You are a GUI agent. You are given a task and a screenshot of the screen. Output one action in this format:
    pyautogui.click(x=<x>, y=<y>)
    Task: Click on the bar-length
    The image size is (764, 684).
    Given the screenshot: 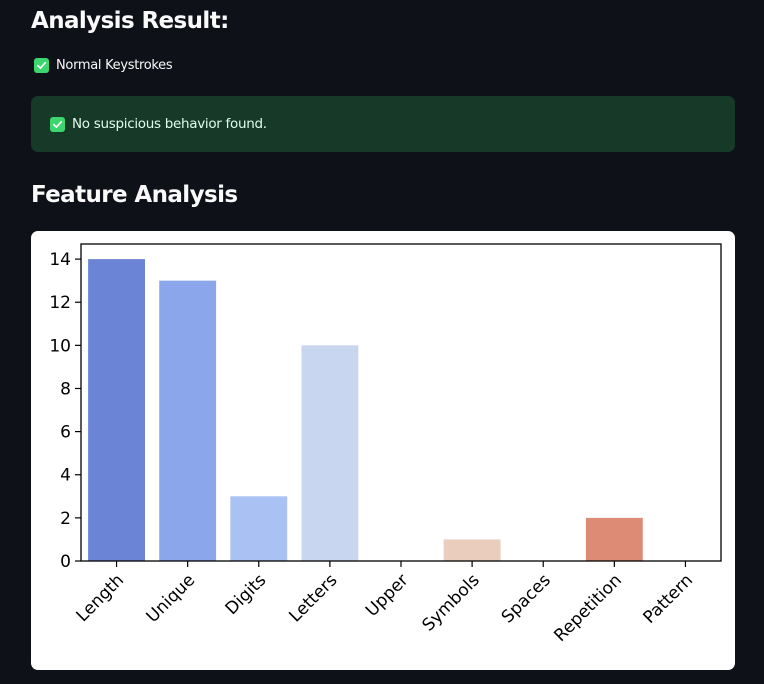 What is the action you would take?
    pyautogui.click(x=116, y=410)
    